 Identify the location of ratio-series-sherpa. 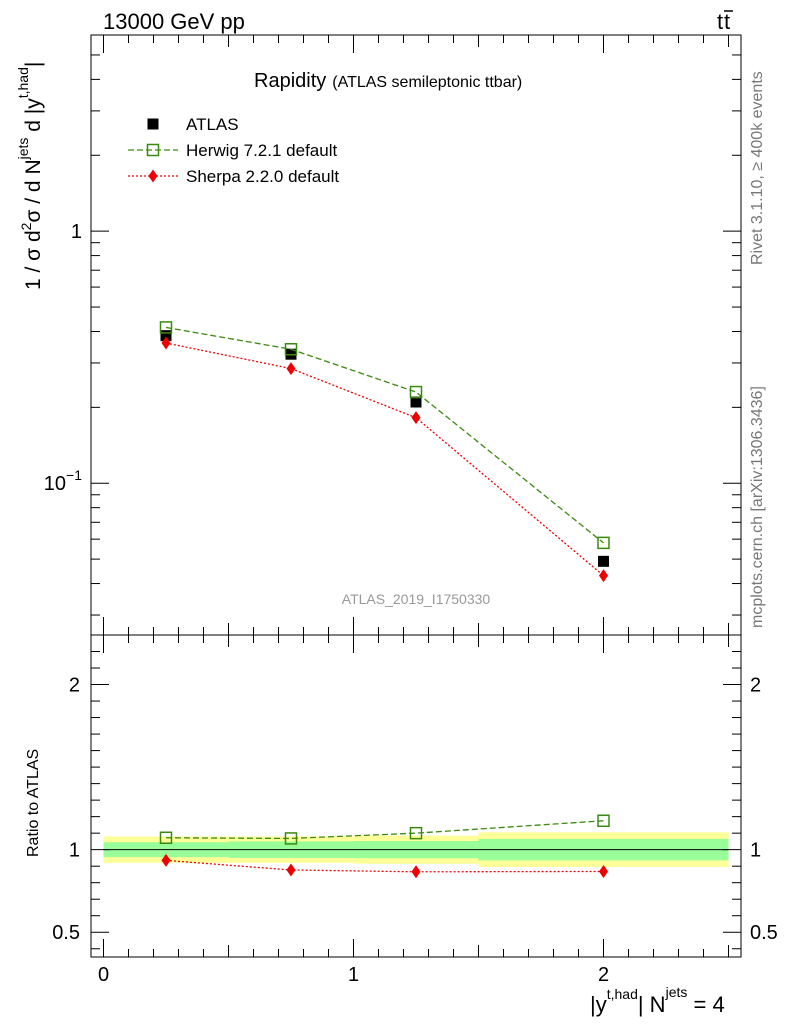
(384, 866).